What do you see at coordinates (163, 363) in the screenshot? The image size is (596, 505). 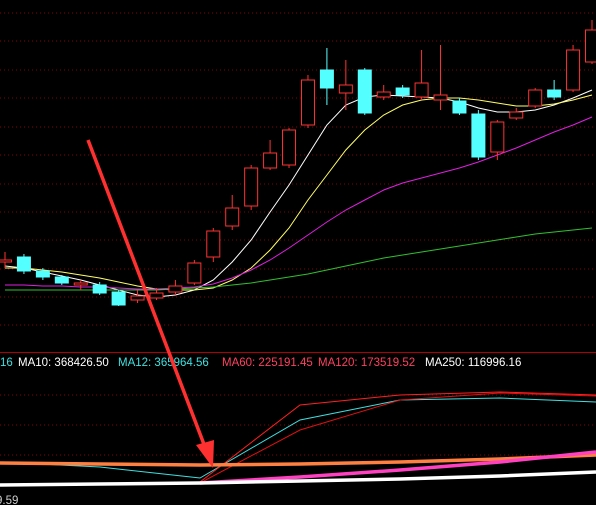 I see `ma-label: MA12: 365964.56` at bounding box center [163, 363].